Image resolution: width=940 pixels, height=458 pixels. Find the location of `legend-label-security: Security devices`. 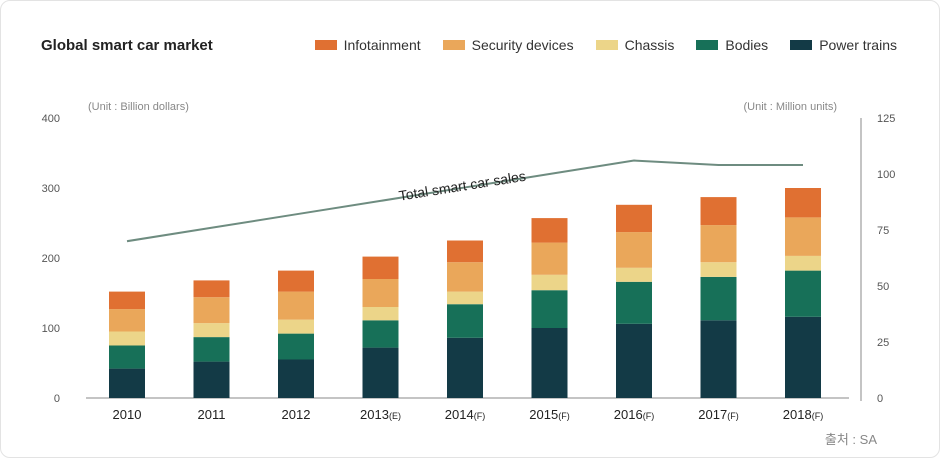

legend-label-security: Security devices is located at coordinates (522, 45).